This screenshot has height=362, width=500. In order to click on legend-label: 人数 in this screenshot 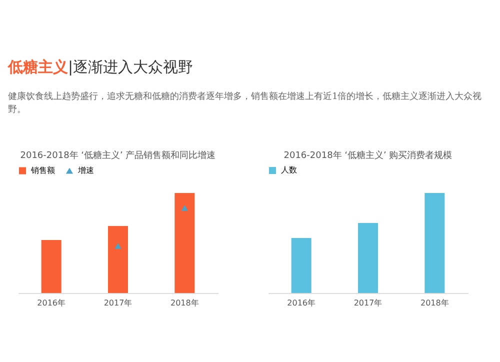, I will do `click(289, 170)`.